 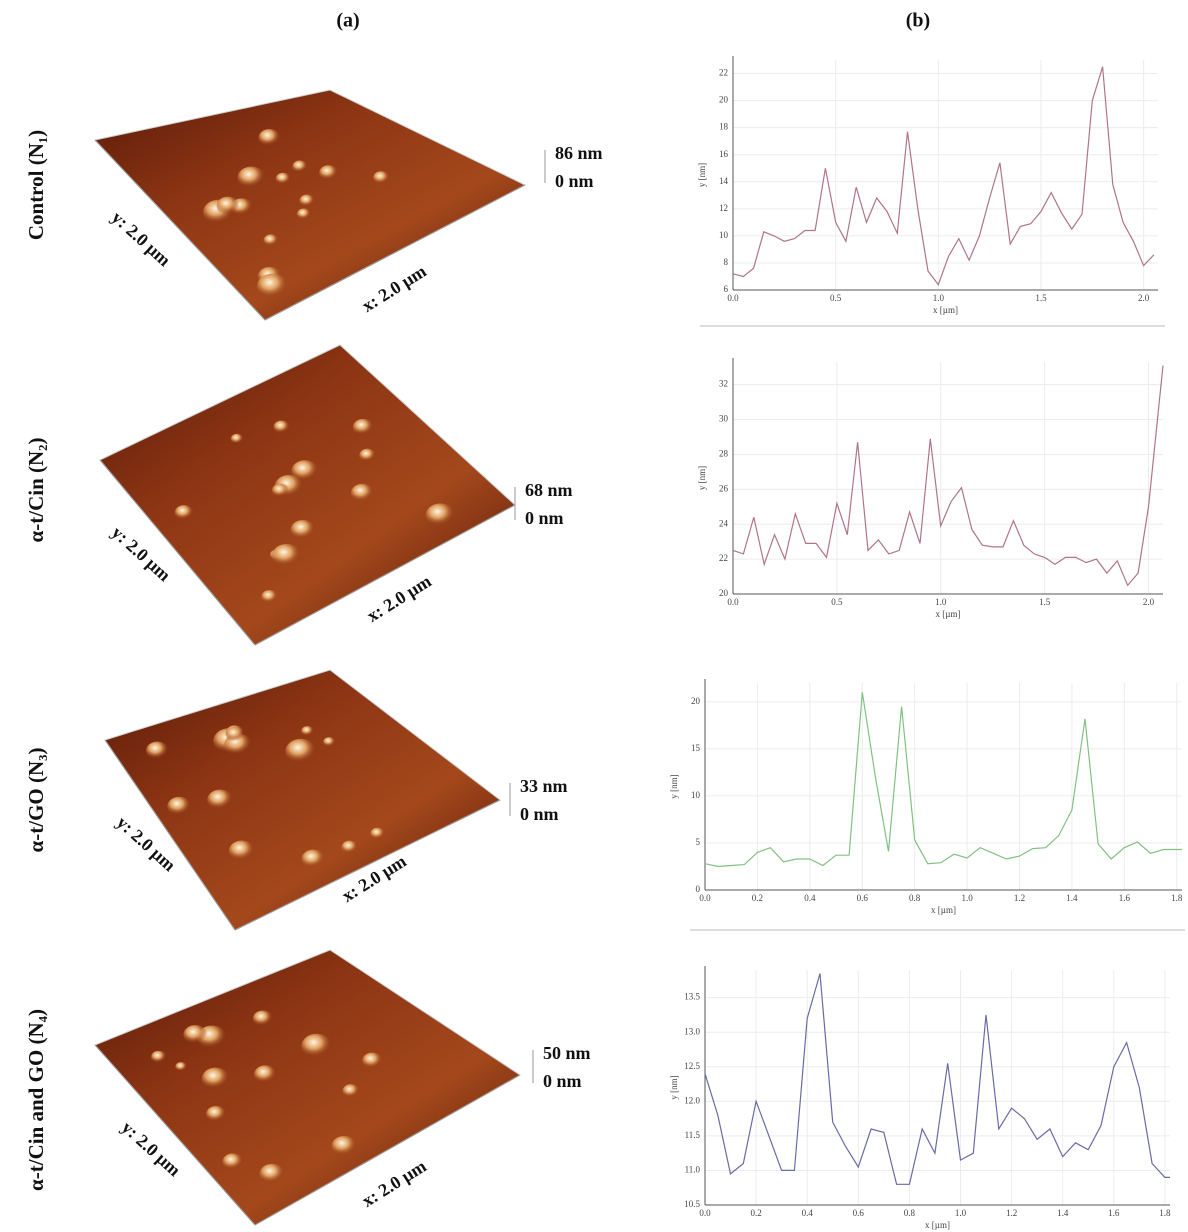 What do you see at coordinates (692, 1066) in the screenshot?
I see `y-tick-label: 12.5` at bounding box center [692, 1066].